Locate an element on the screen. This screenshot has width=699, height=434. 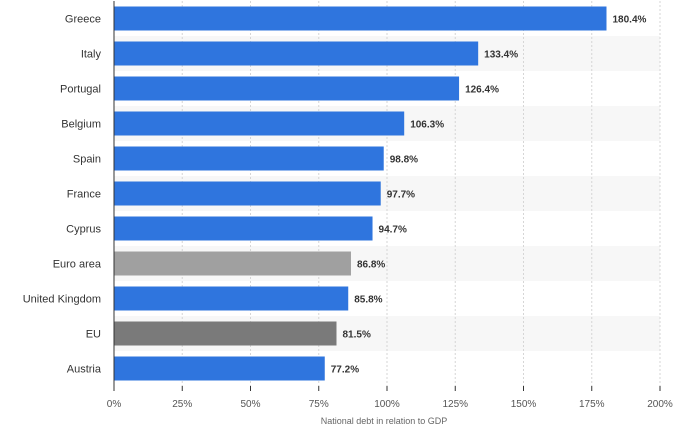
value-label: 133.4% is located at coordinates (501, 55).